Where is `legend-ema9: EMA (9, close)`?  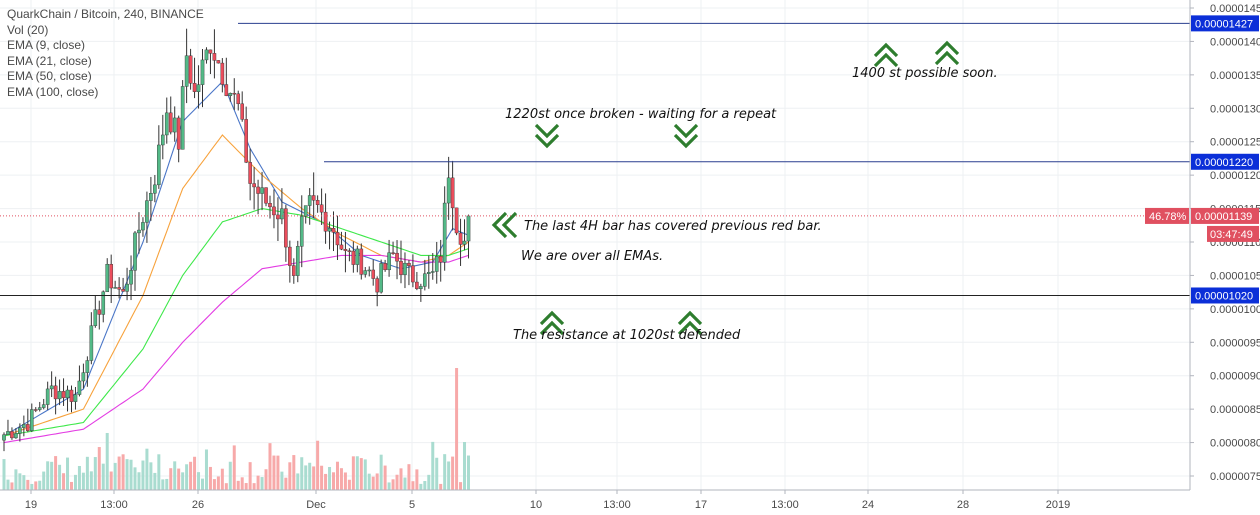 legend-ema9: EMA (9, close) is located at coordinates (46, 45).